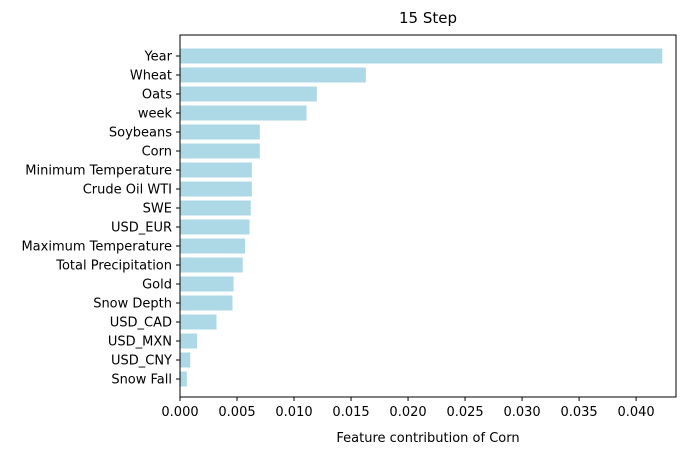  Describe the element at coordinates (428, 18) in the screenshot. I see `chart-title: 15 Step` at that location.